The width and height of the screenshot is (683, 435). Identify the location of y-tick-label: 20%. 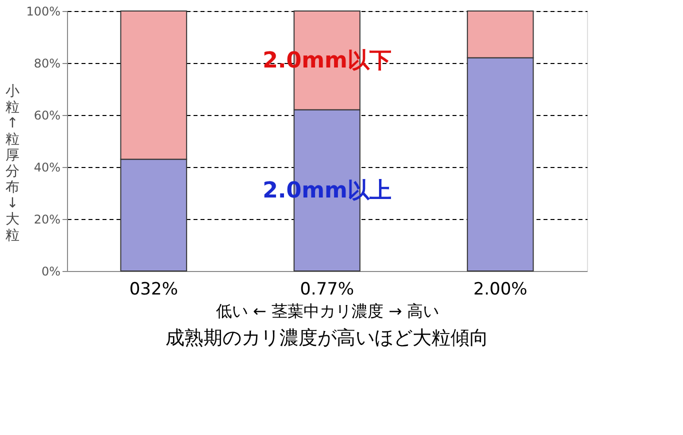
(47, 219).